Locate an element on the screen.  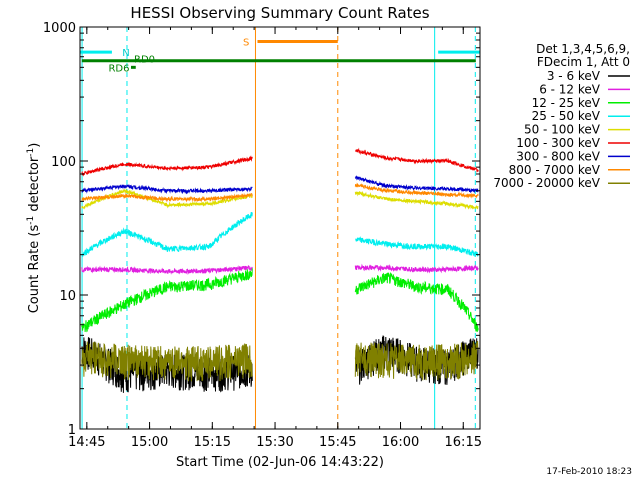
x-tick-label: 15:00 is located at coordinates (149, 442).